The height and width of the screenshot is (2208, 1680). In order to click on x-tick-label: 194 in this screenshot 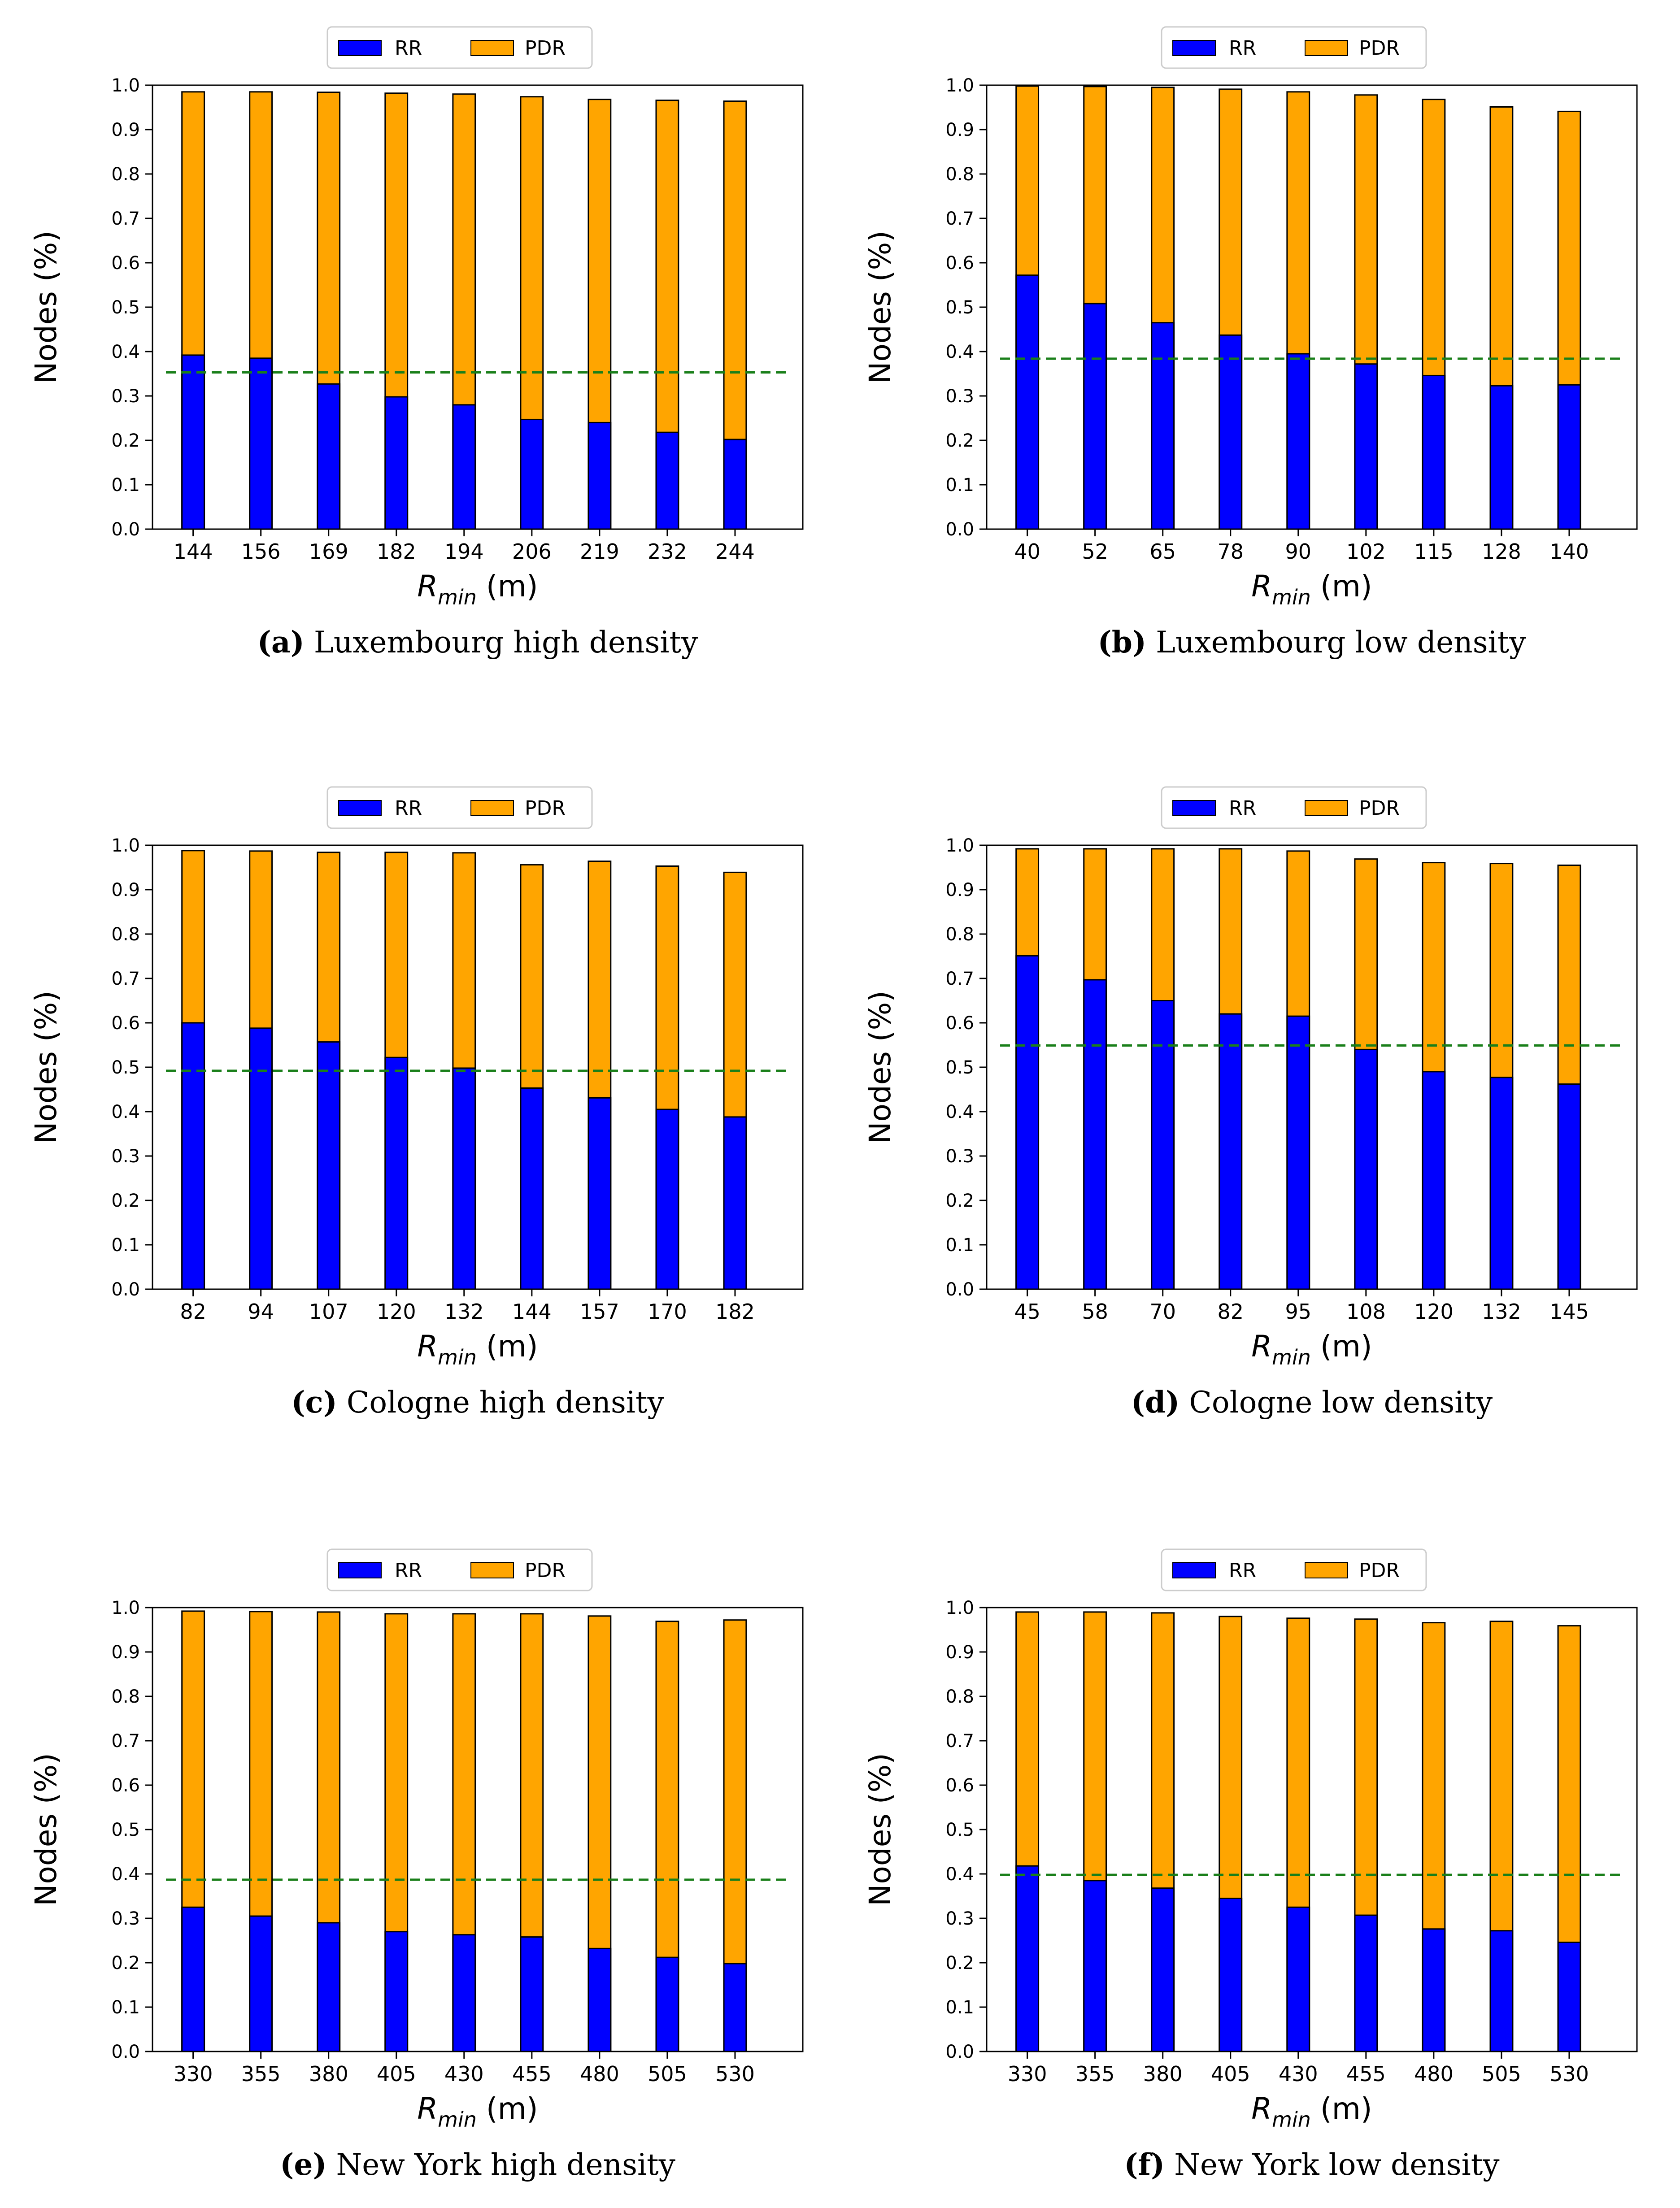, I will do `click(464, 551)`.